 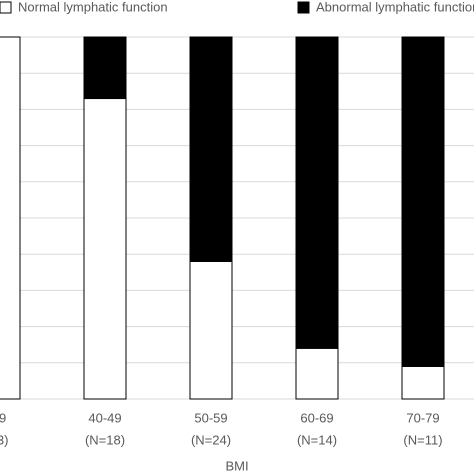 I want to click on x-tick-sublabel: (N=18), so click(x=105, y=439).